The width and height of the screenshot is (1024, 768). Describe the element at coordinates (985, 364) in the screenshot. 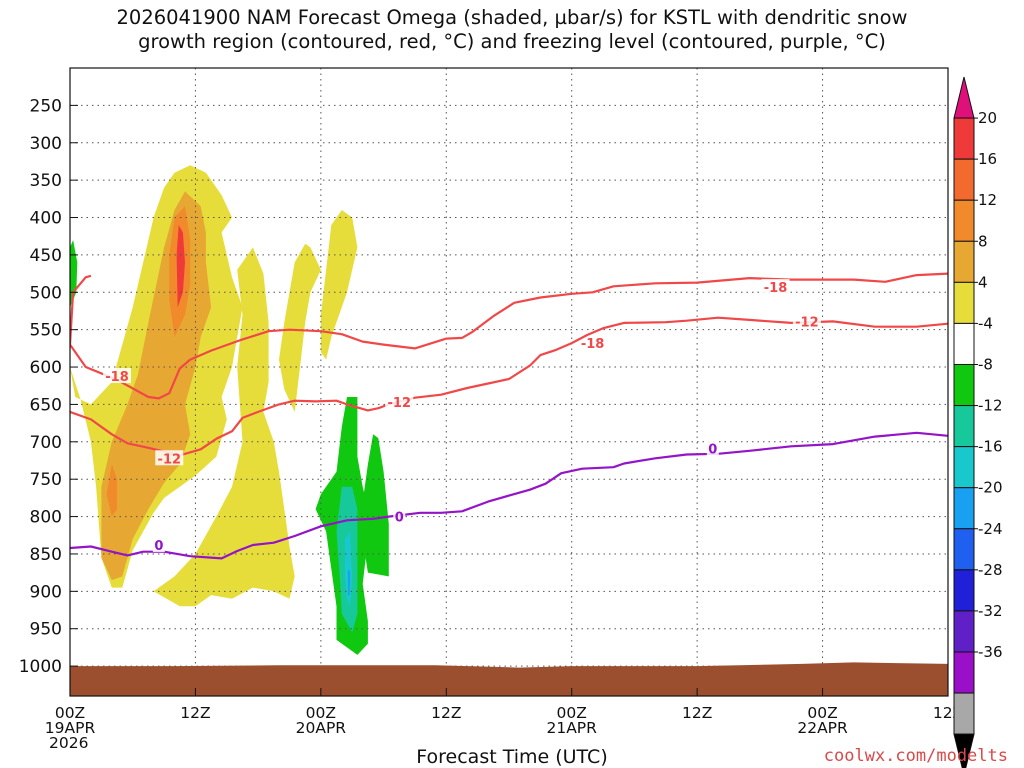

I see `colorbar-label: -8` at that location.